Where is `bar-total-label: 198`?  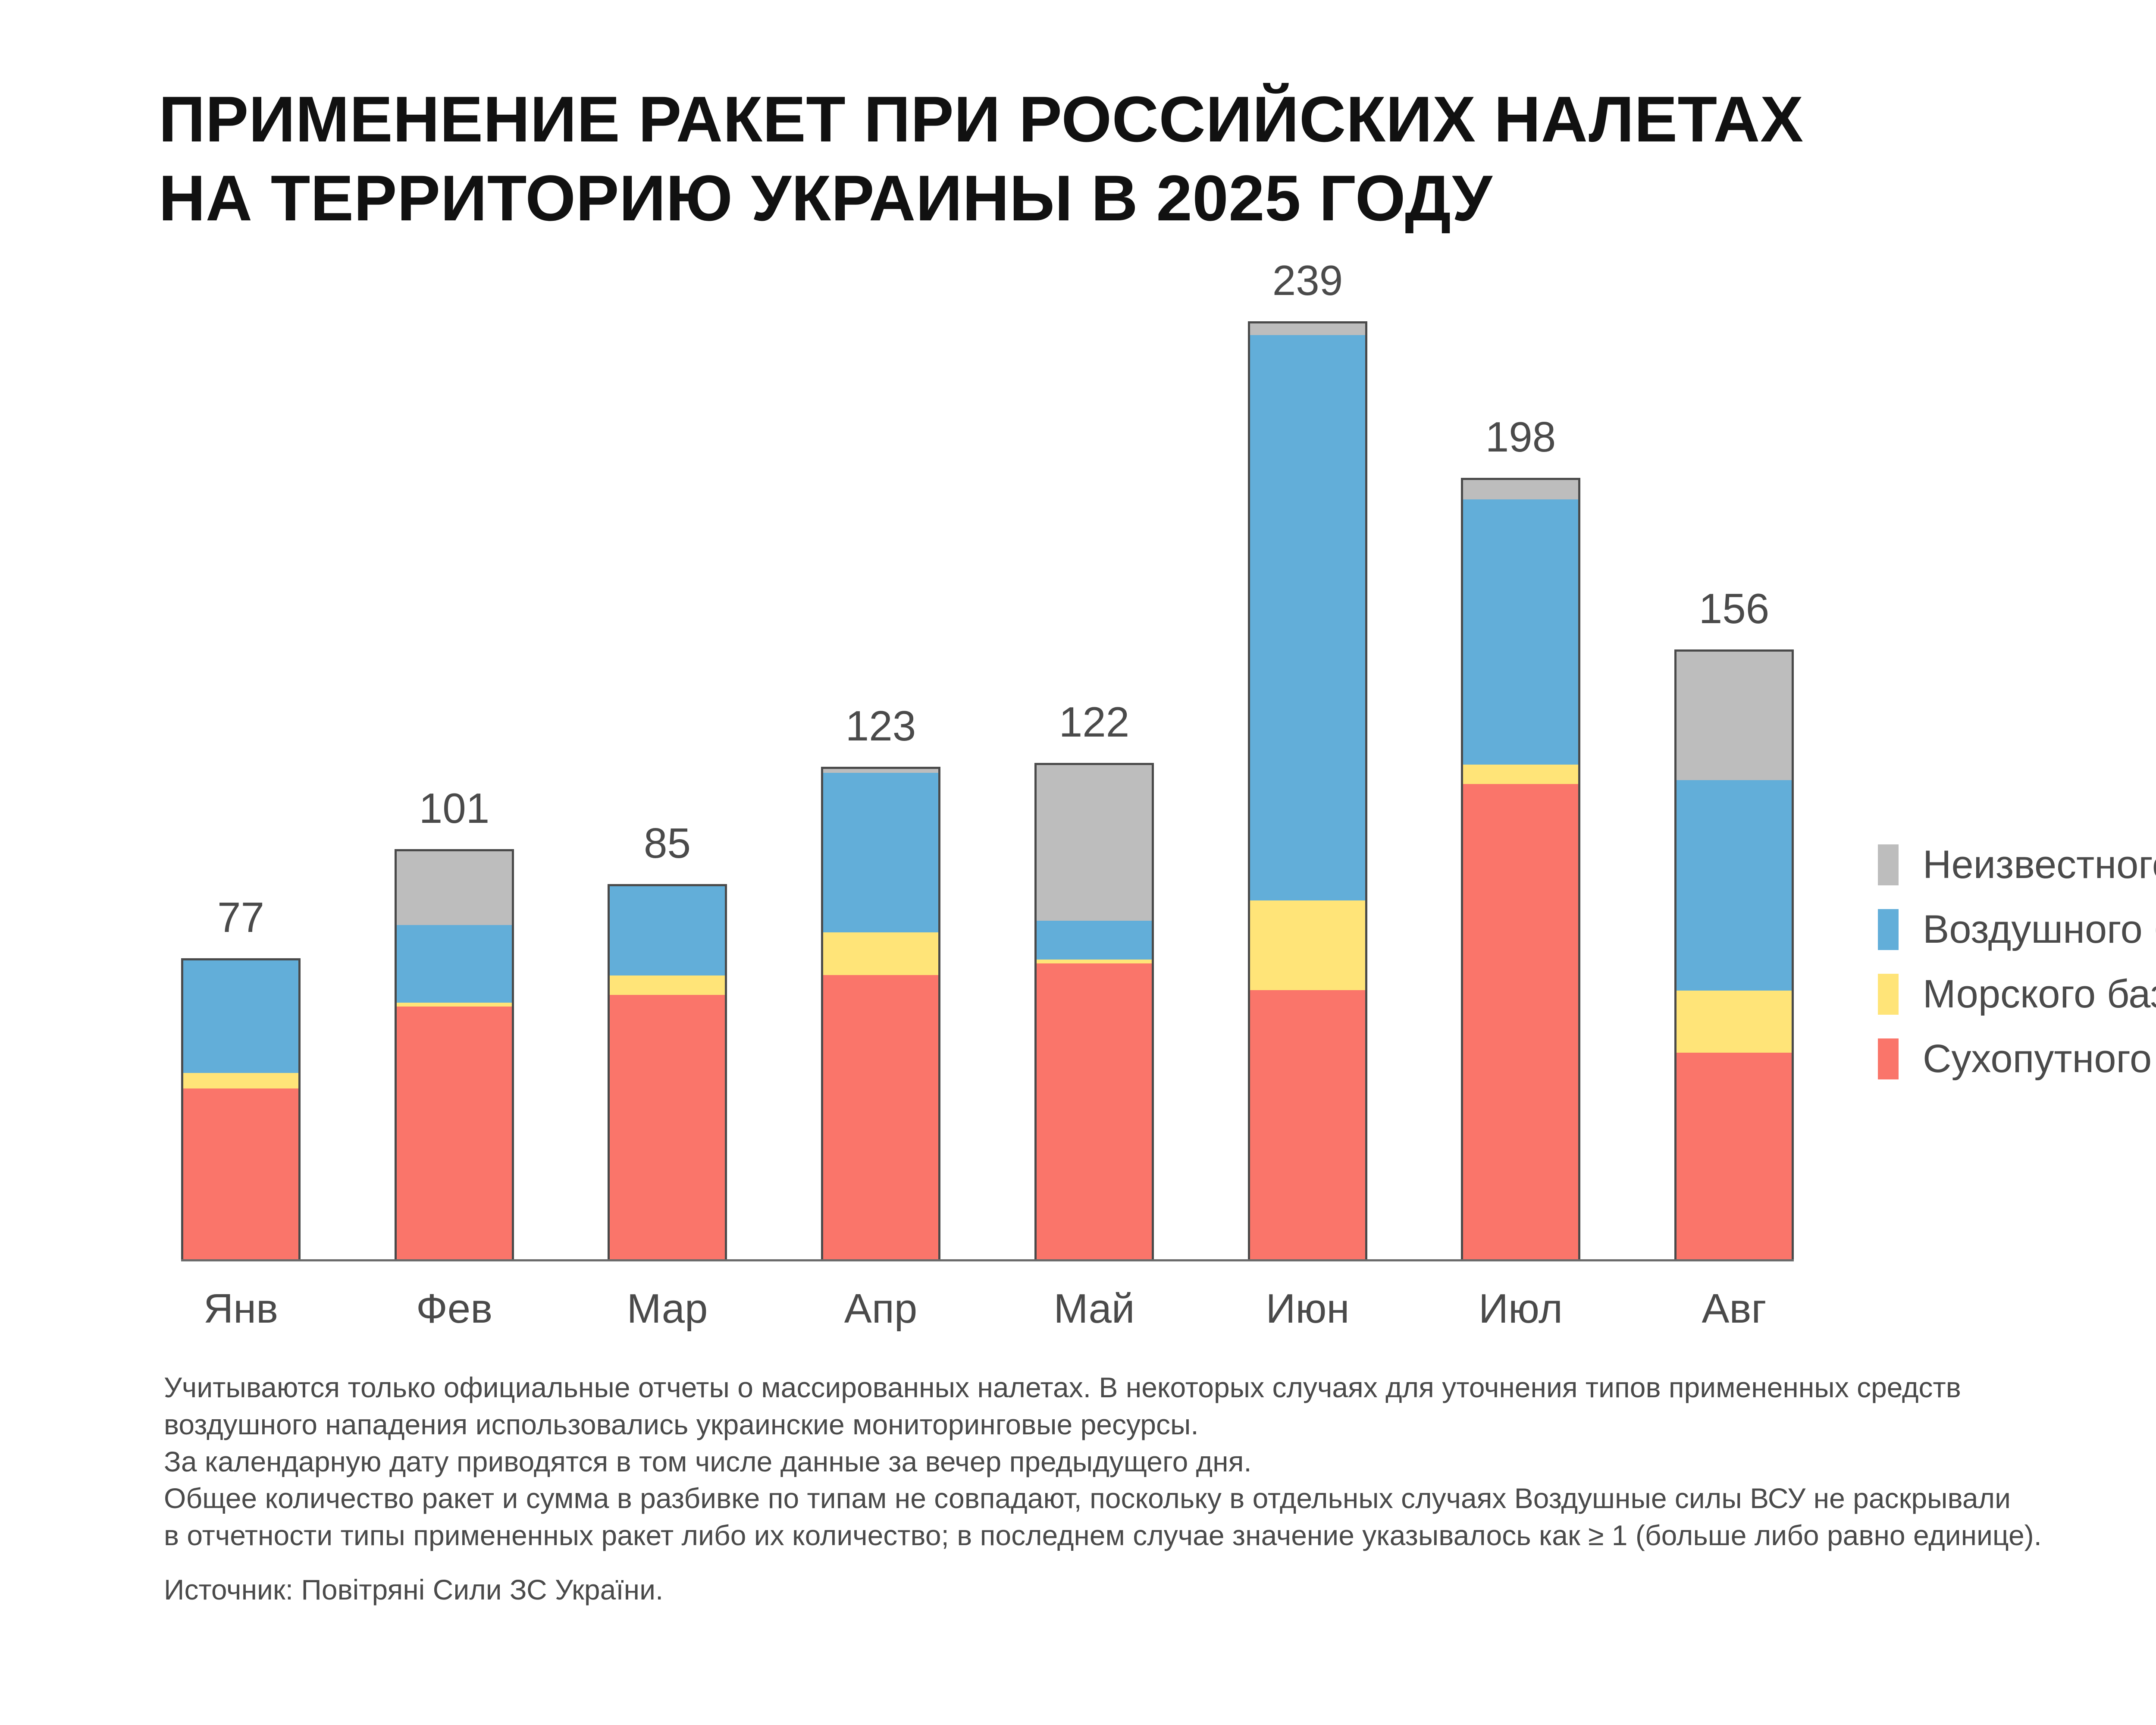
bar-total-label: 198 is located at coordinates (1520, 437).